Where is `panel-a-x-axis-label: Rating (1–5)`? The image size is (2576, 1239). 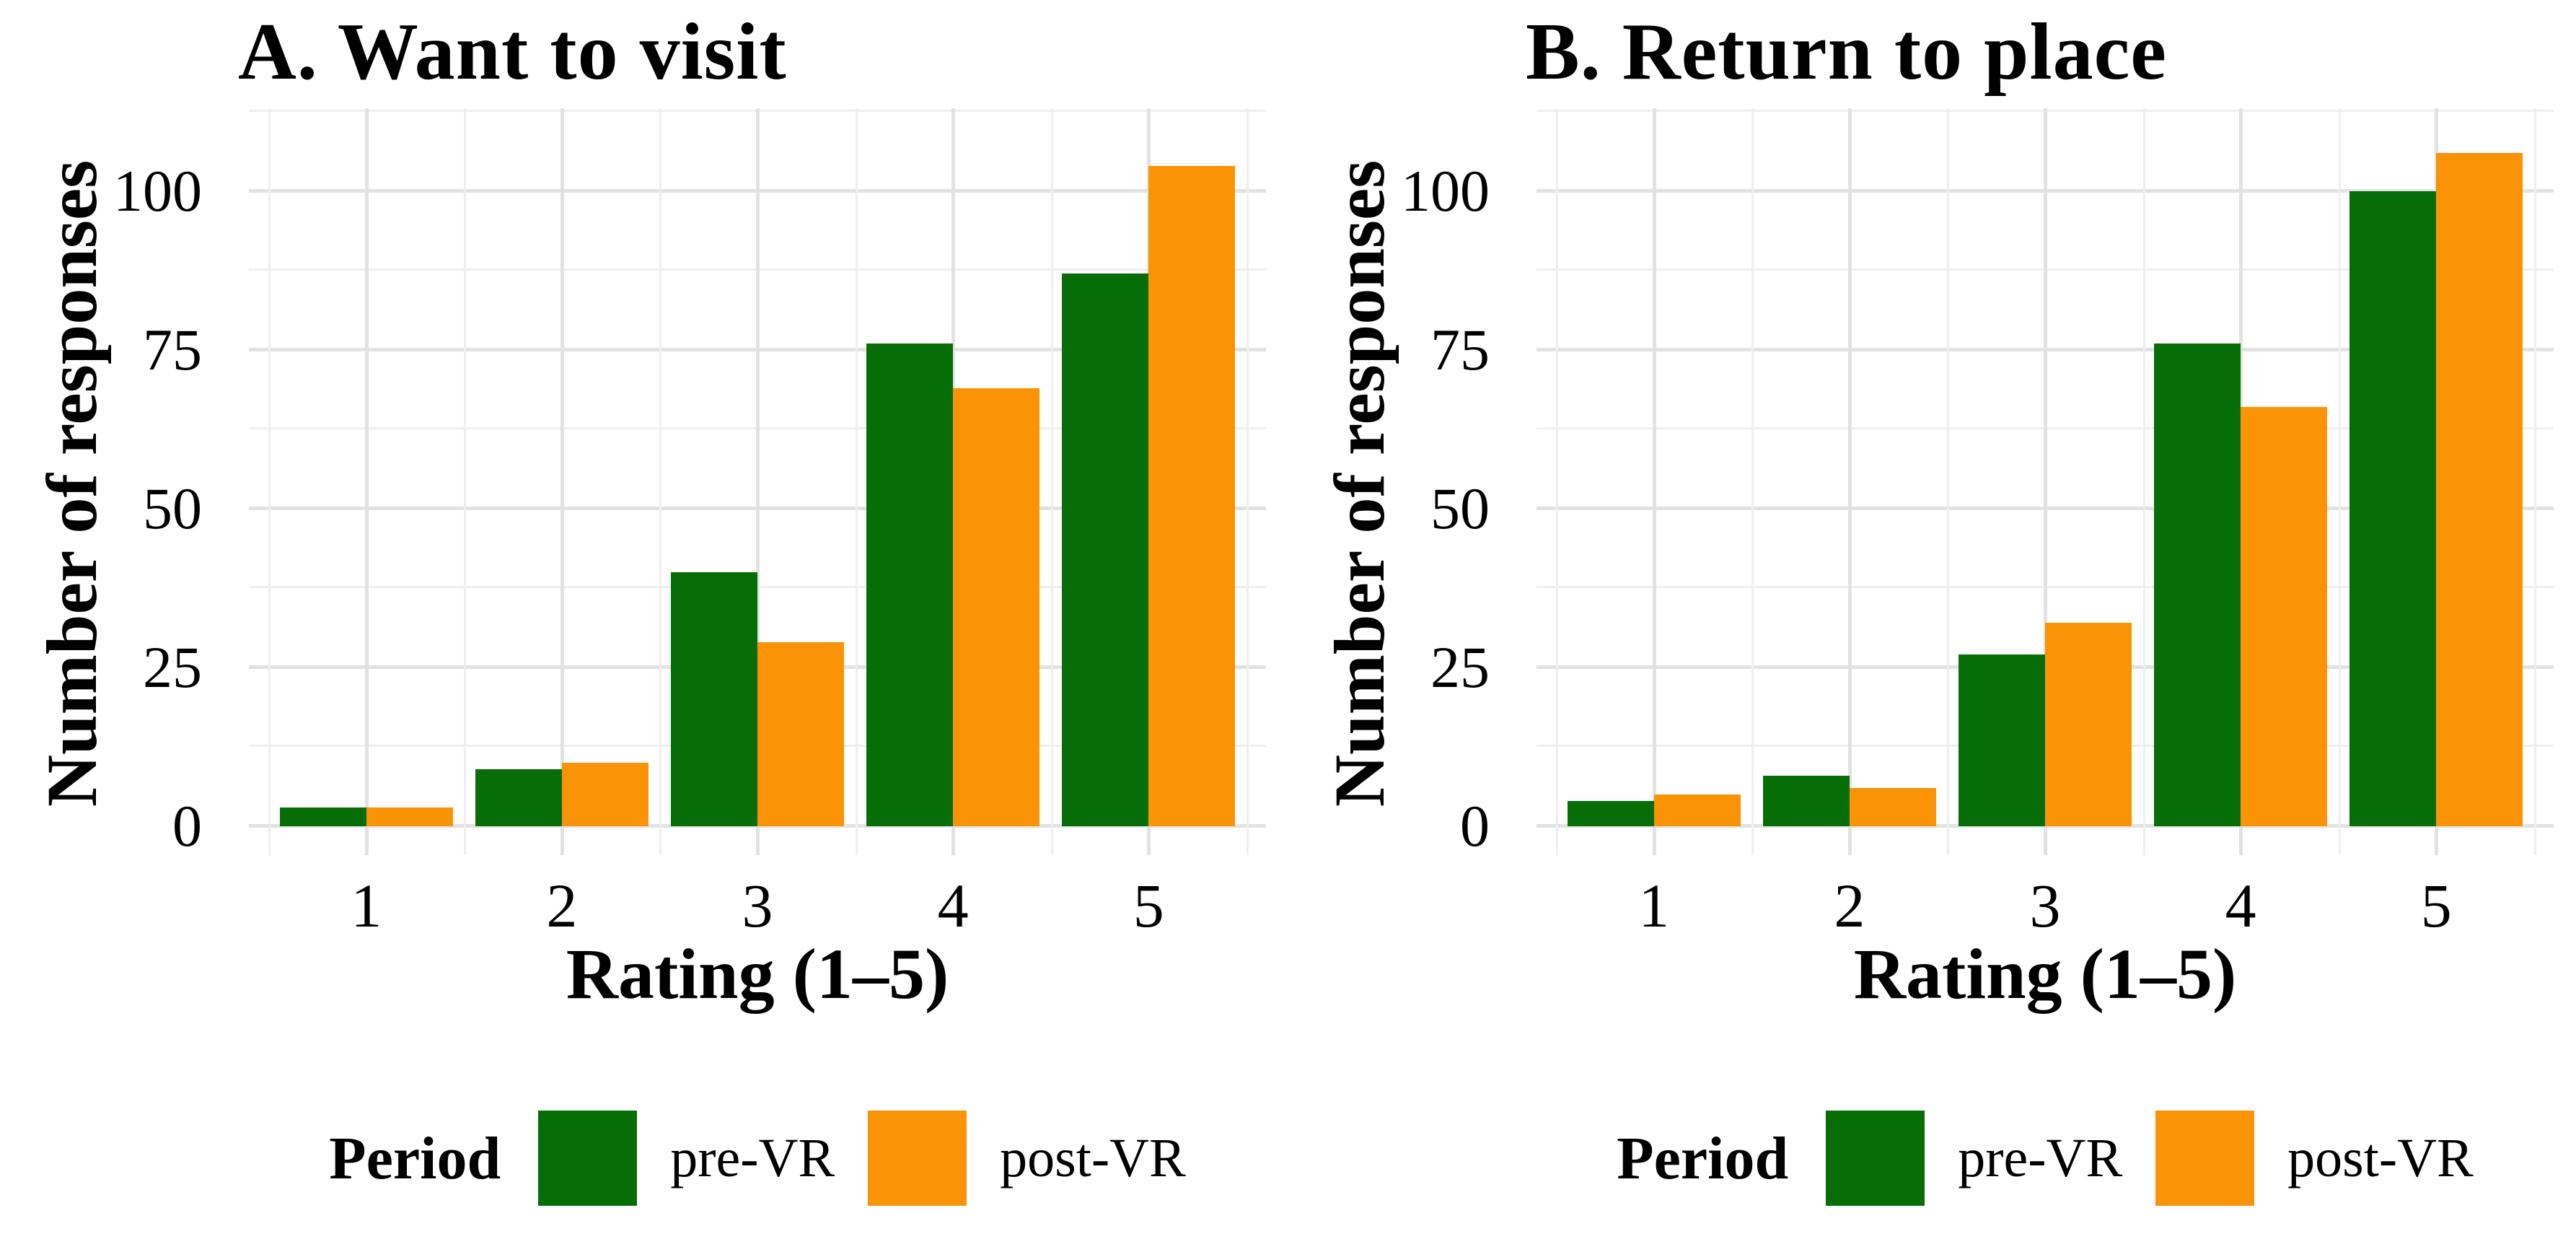 panel-a-x-axis-label: Rating (1–5) is located at coordinates (757, 974).